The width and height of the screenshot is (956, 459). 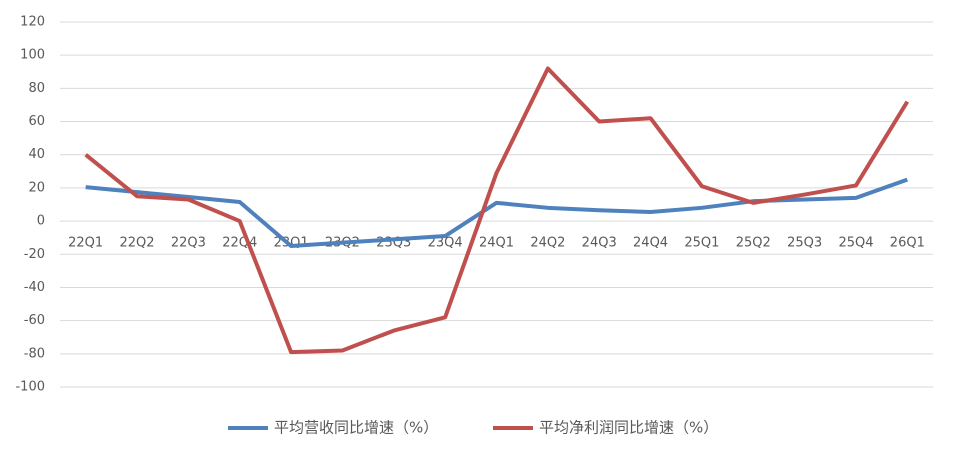 I want to click on x-tick-label: 24Q3, so click(x=599, y=243).